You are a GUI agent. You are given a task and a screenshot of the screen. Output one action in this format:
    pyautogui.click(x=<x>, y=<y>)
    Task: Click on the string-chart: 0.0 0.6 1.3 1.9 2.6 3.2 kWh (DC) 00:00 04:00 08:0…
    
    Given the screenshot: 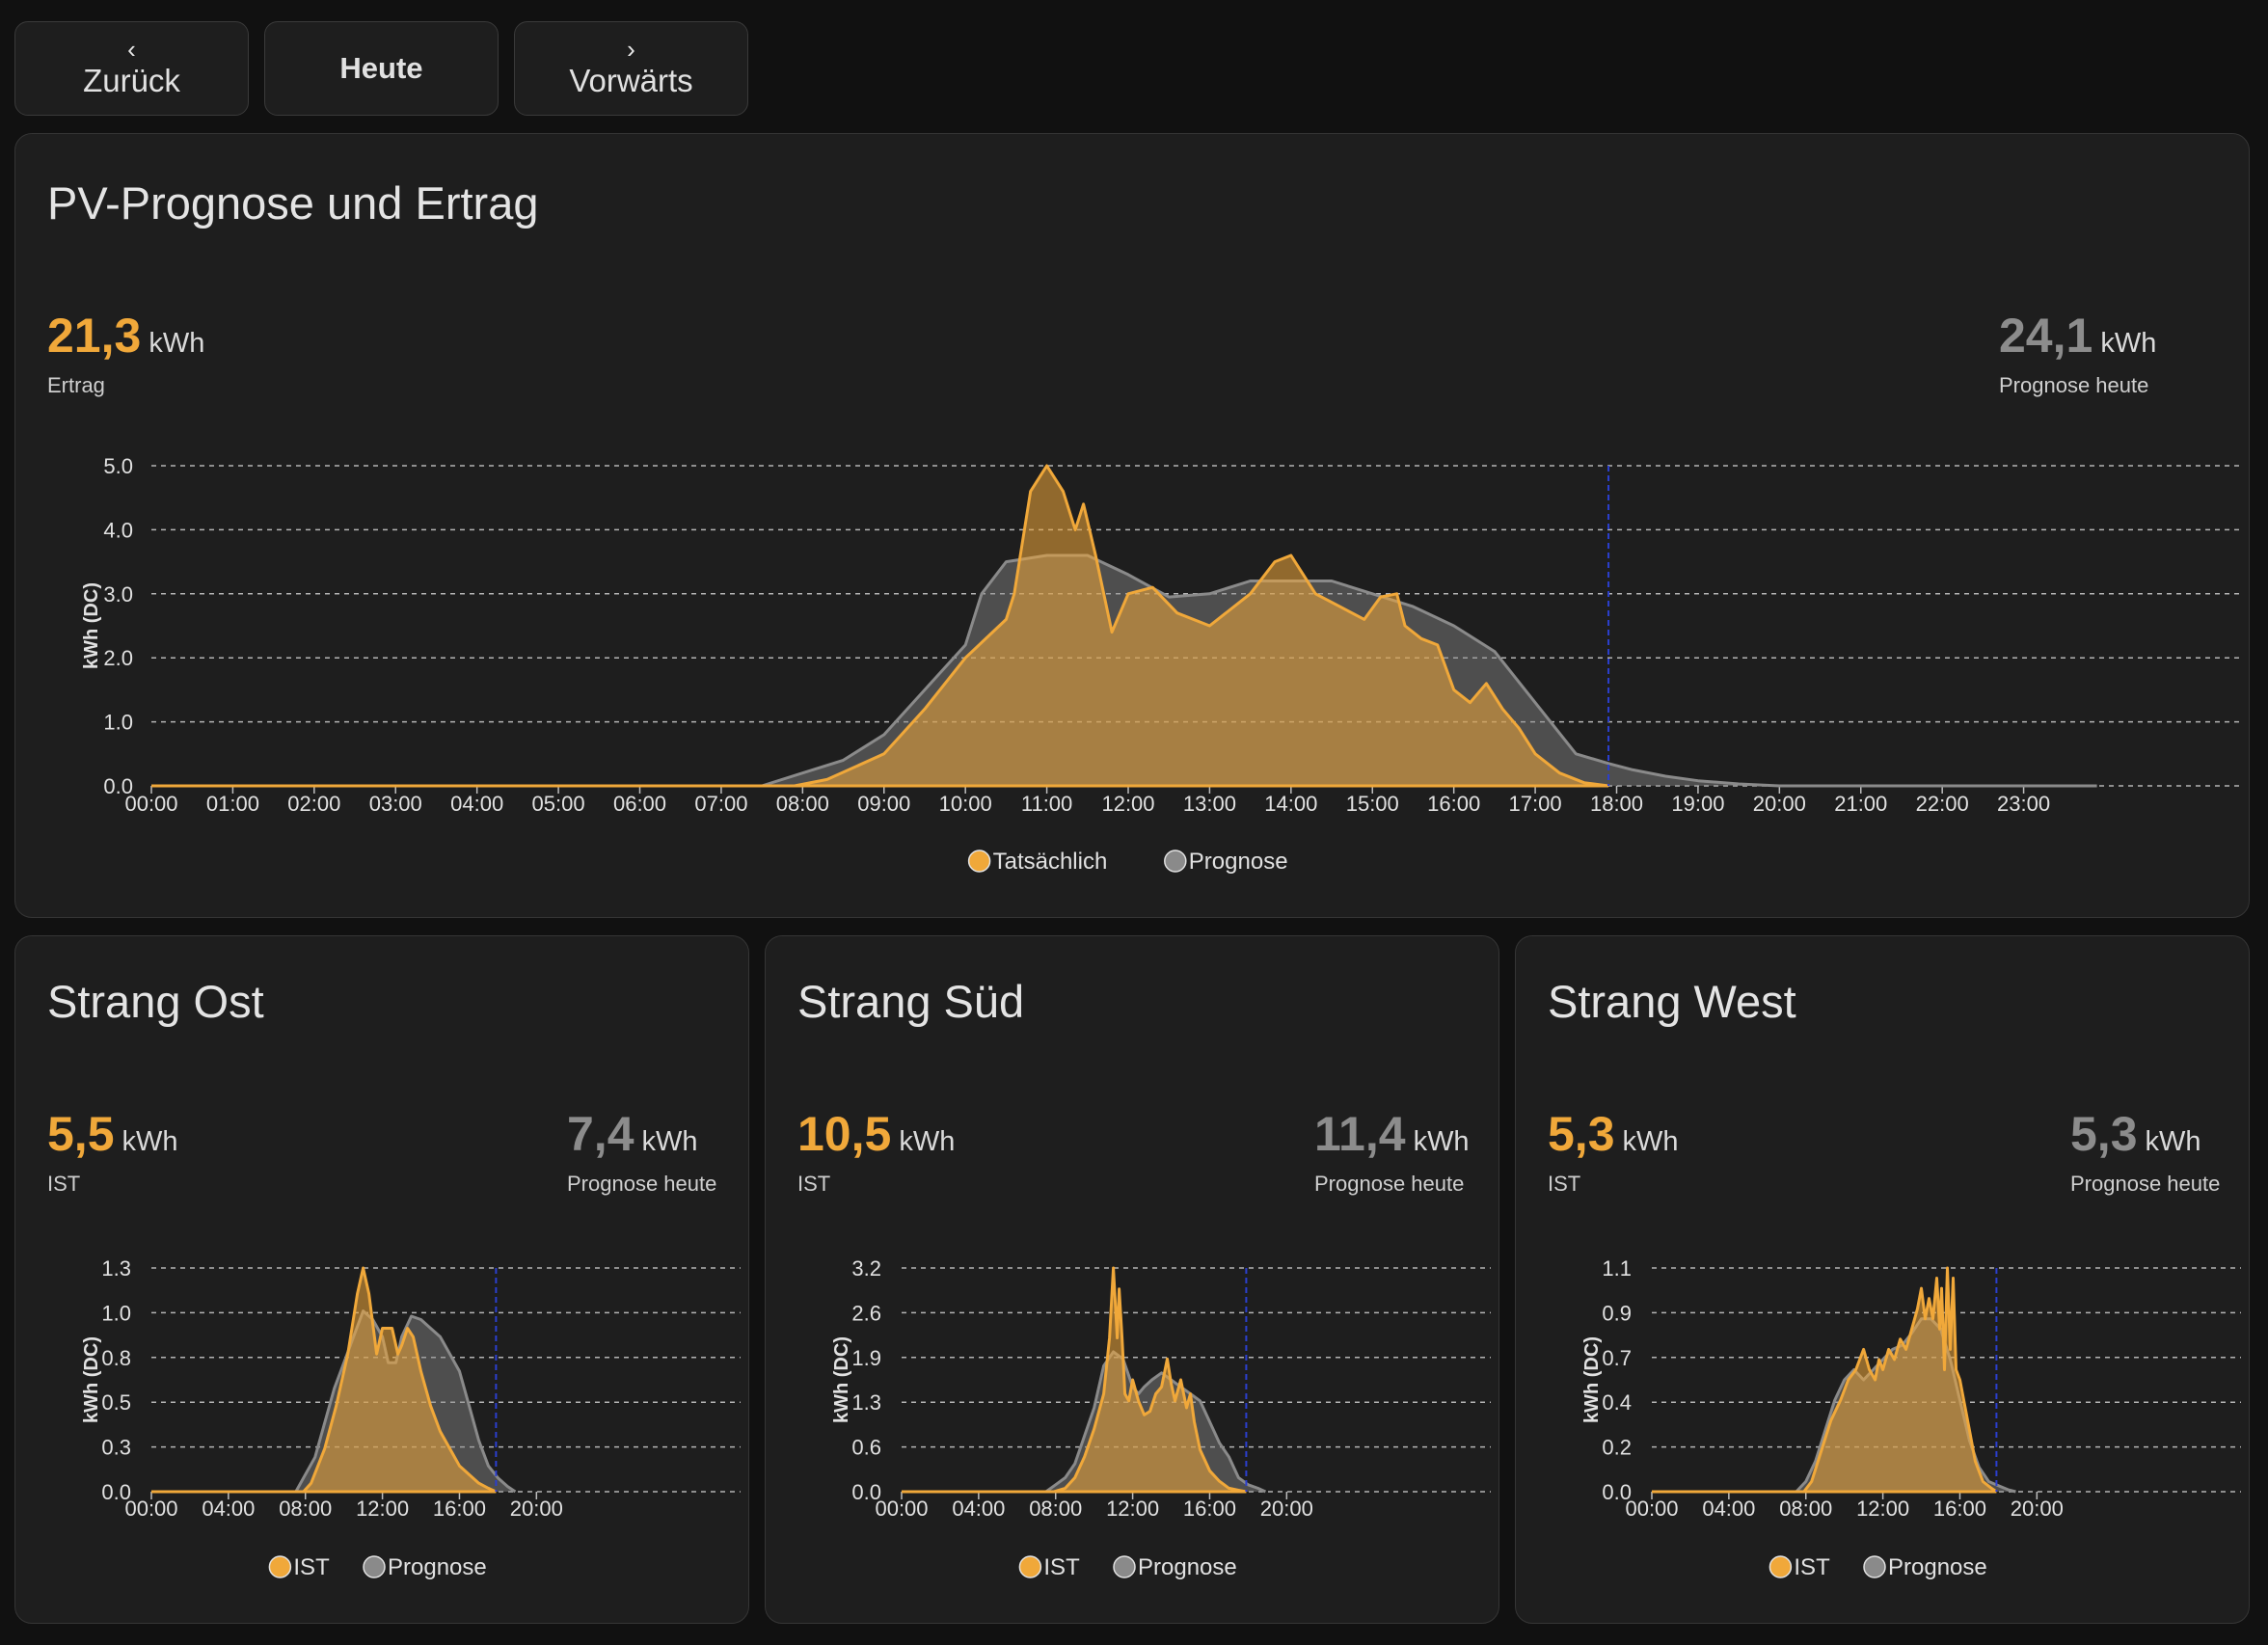 What is the action you would take?
    pyautogui.click(x=1133, y=1280)
    